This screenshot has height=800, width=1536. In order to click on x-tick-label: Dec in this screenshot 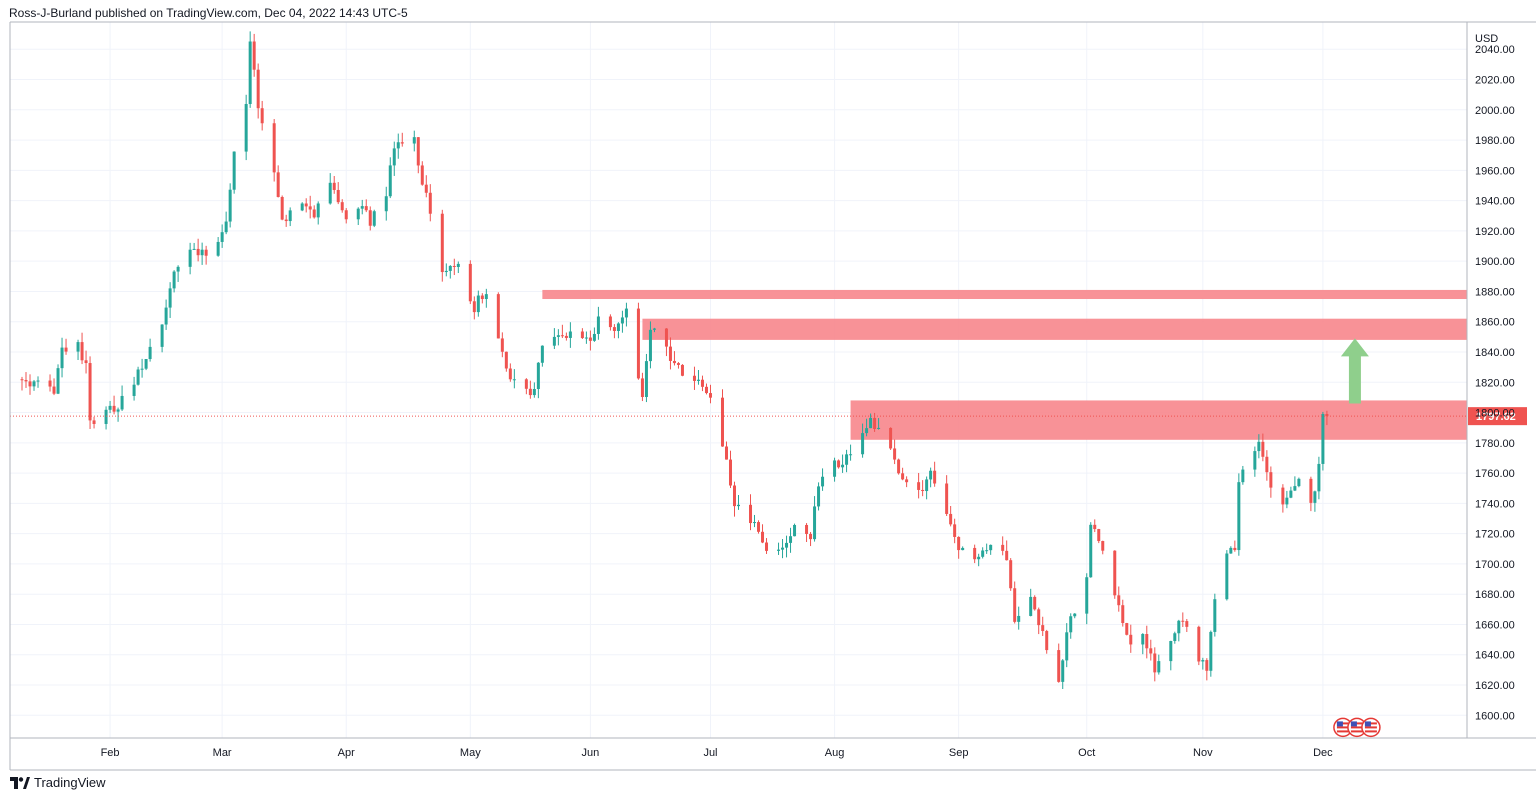, I will do `click(1323, 753)`.